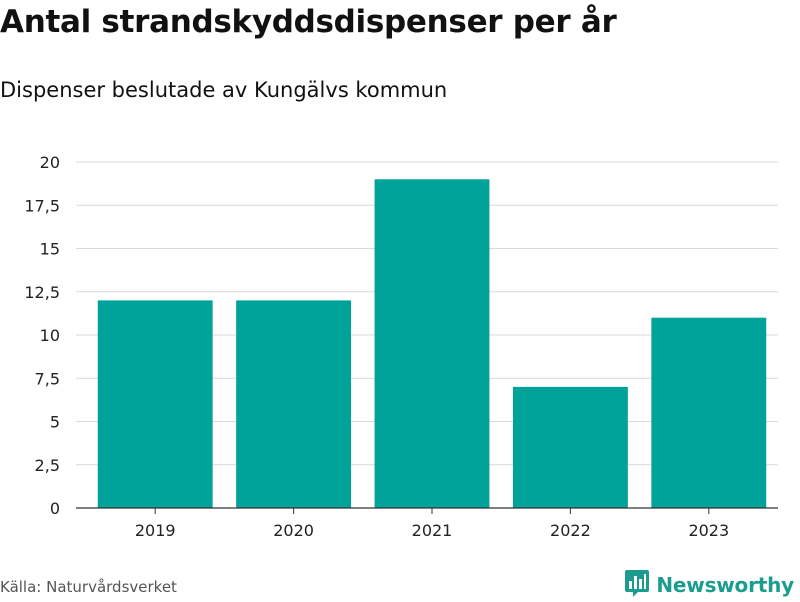  What do you see at coordinates (224, 90) in the screenshot?
I see `chart-subtitle: Dispenser beslutade av Kungälvs kommun` at bounding box center [224, 90].